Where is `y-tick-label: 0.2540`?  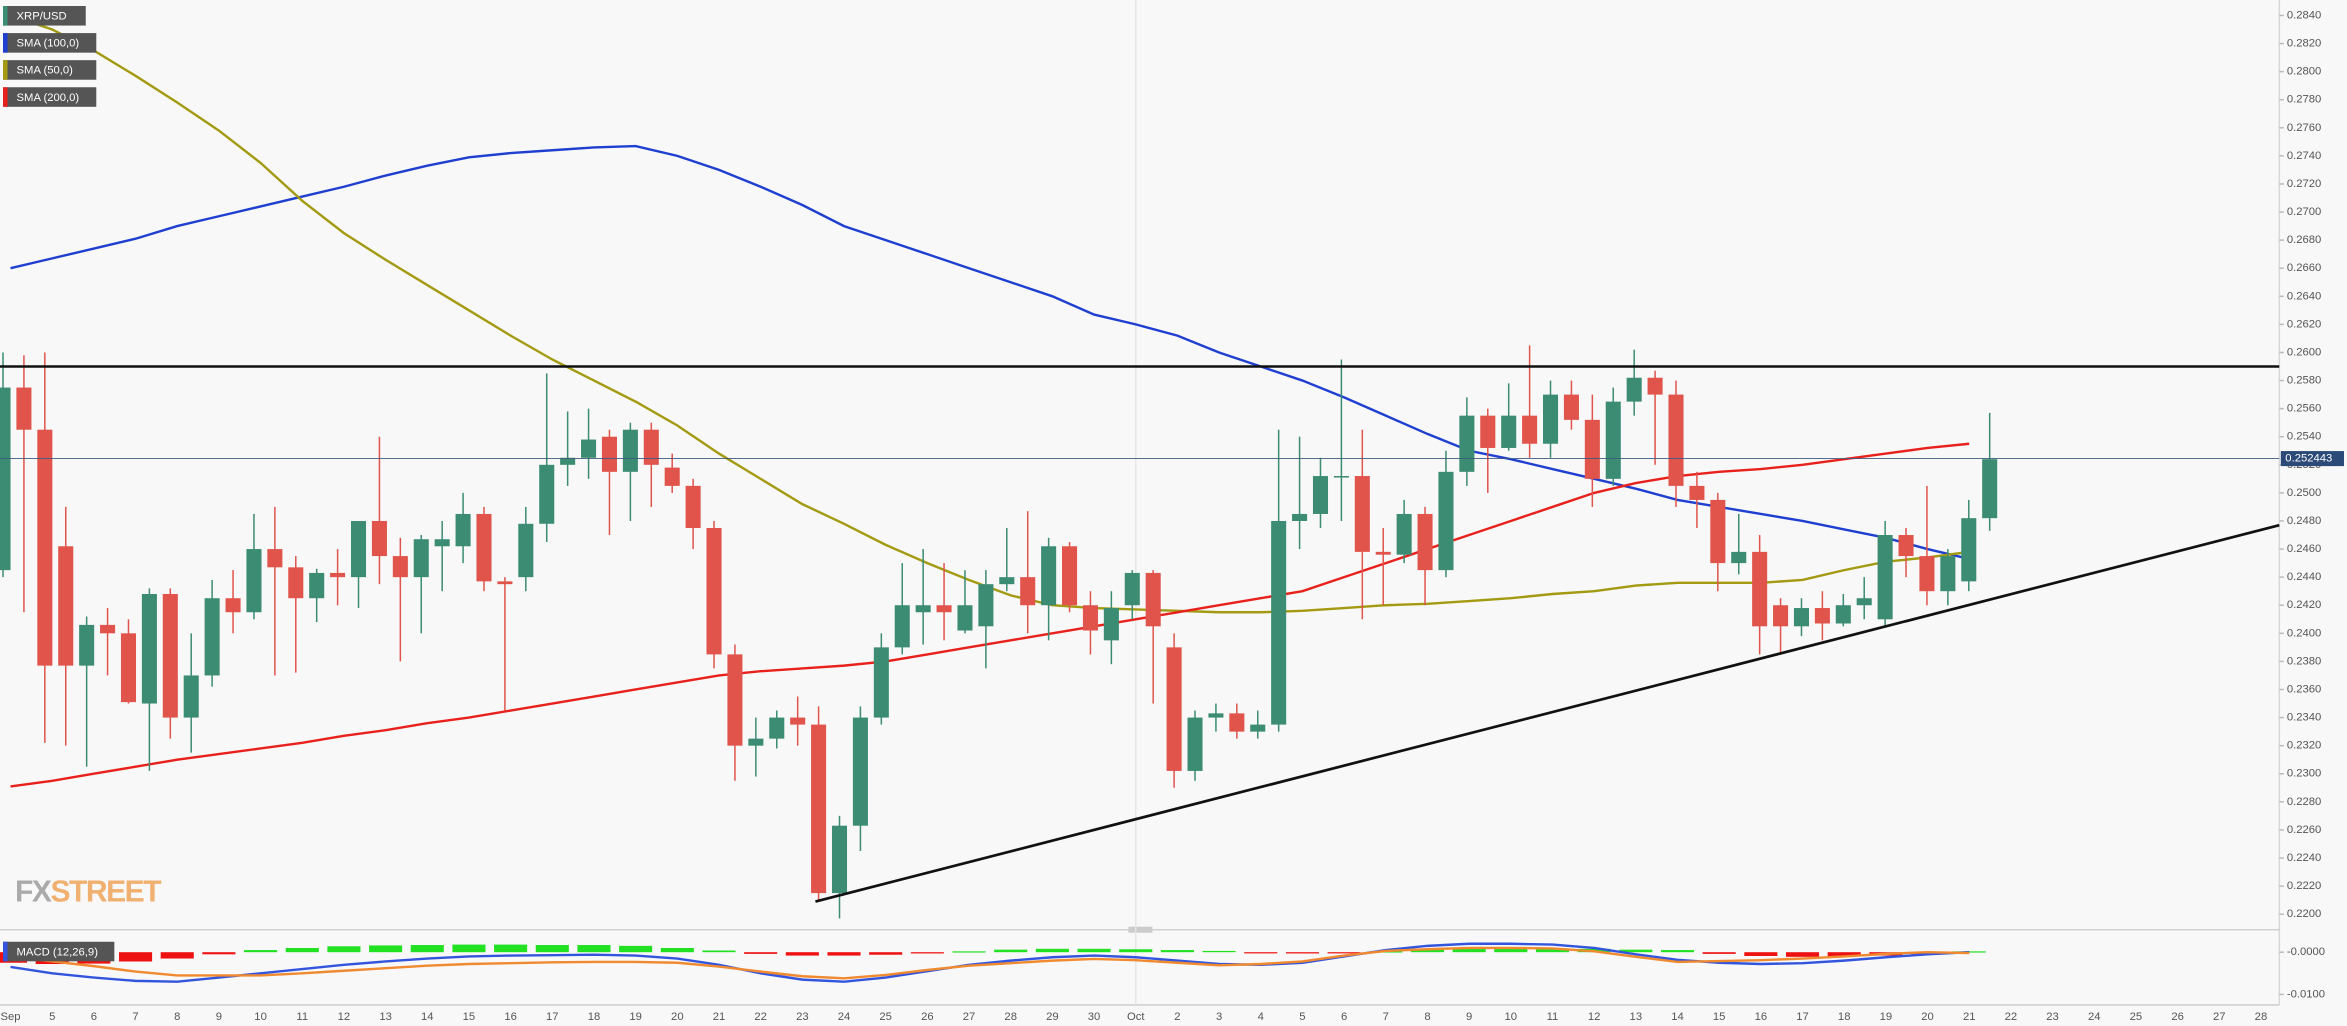 y-tick-label: 0.2540 is located at coordinates (2304, 437).